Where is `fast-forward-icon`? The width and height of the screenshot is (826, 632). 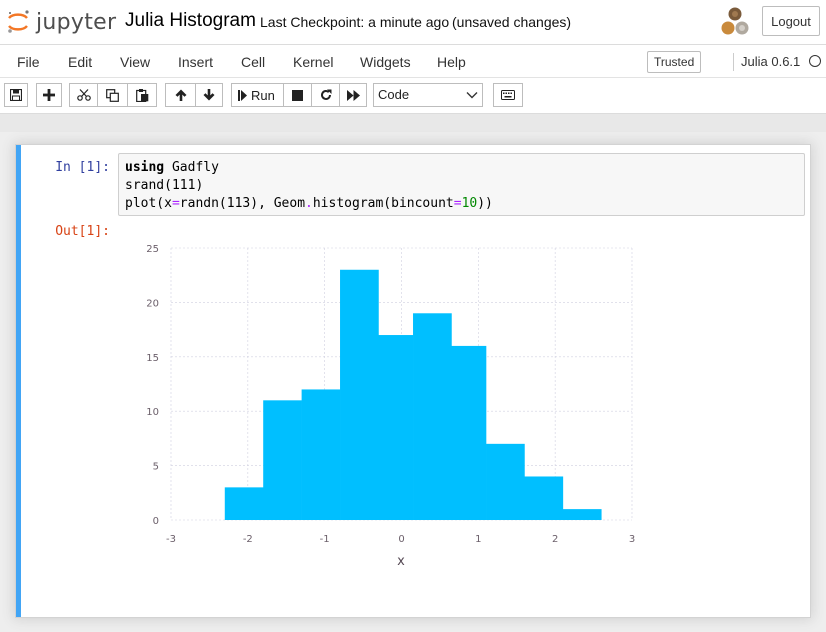
fast-forward-icon is located at coordinates (353, 95).